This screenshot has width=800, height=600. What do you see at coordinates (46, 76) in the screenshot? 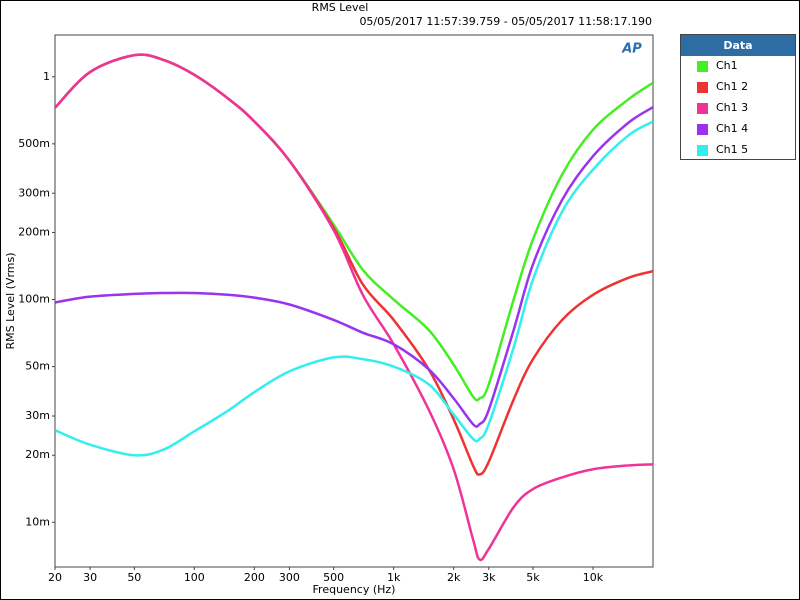
I see `y-tick-label: 1` at bounding box center [46, 76].